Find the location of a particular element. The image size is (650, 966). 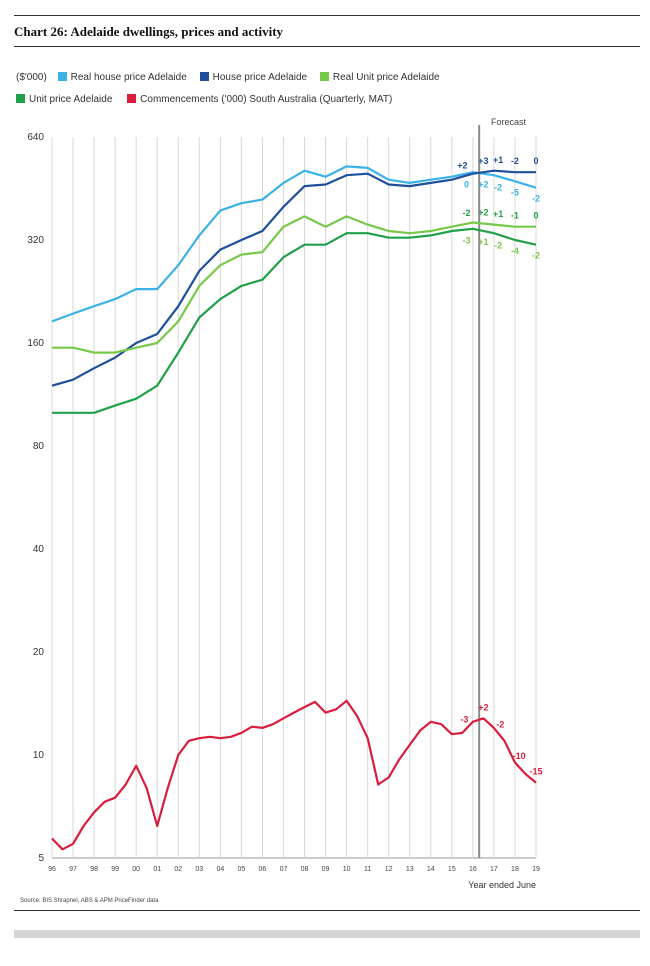

x-tick-label: 99 is located at coordinates (115, 869).